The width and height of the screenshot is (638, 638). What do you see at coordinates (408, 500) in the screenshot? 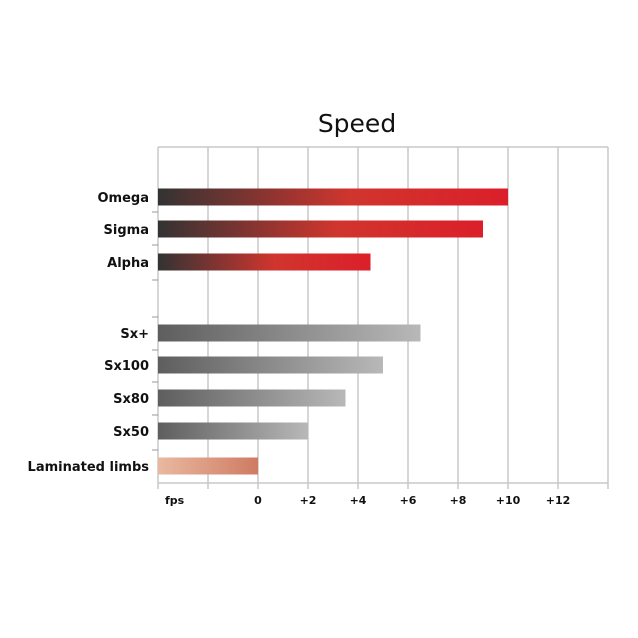
I see `x-tick-label: +6` at bounding box center [408, 500].